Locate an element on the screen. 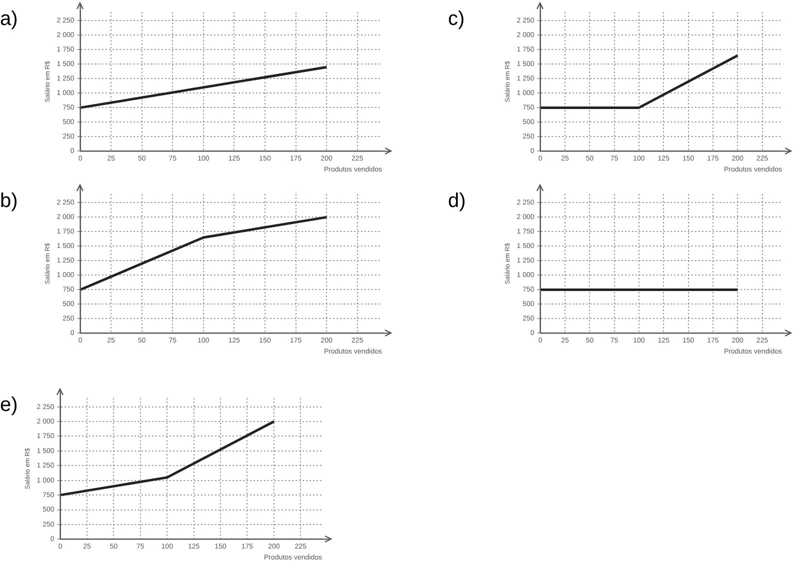  chart-title: e) is located at coordinates (9, 405).